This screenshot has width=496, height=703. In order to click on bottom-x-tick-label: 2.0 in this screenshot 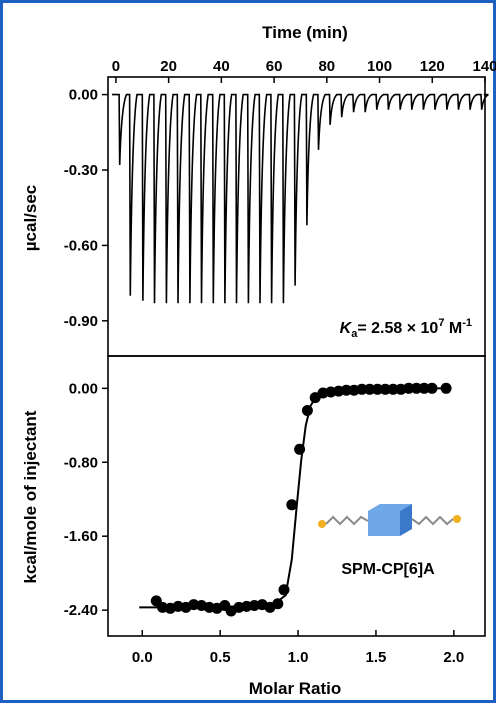, I will do `click(453, 657)`.